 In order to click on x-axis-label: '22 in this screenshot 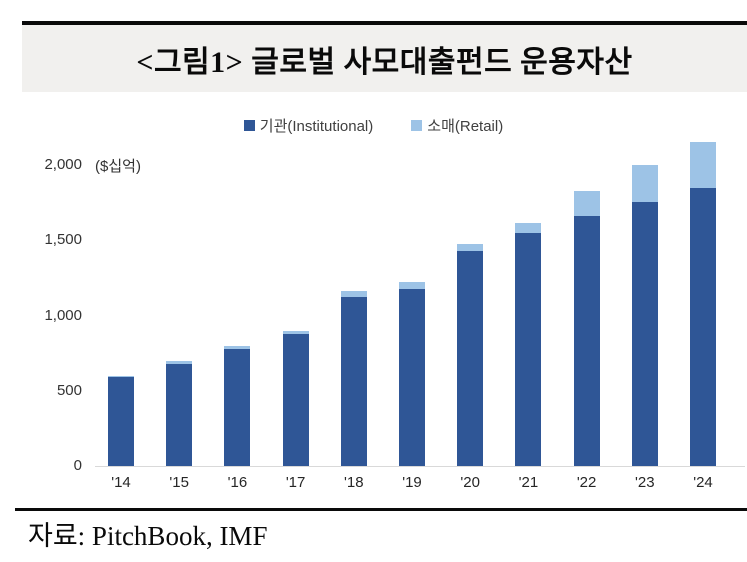, I will do `click(586, 482)`.